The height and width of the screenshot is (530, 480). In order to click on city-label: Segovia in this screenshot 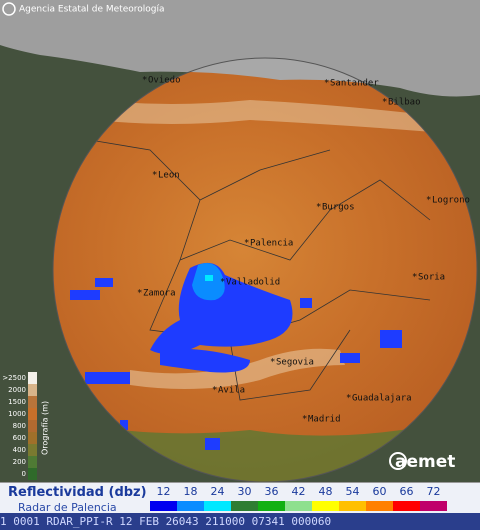, I will do `click(295, 363)`.